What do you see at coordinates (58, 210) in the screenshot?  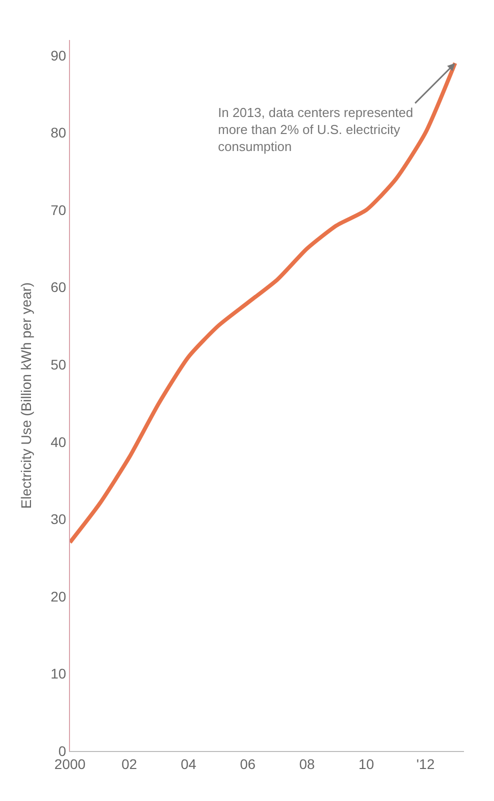 I see `y-tick-label: 70` at bounding box center [58, 210].